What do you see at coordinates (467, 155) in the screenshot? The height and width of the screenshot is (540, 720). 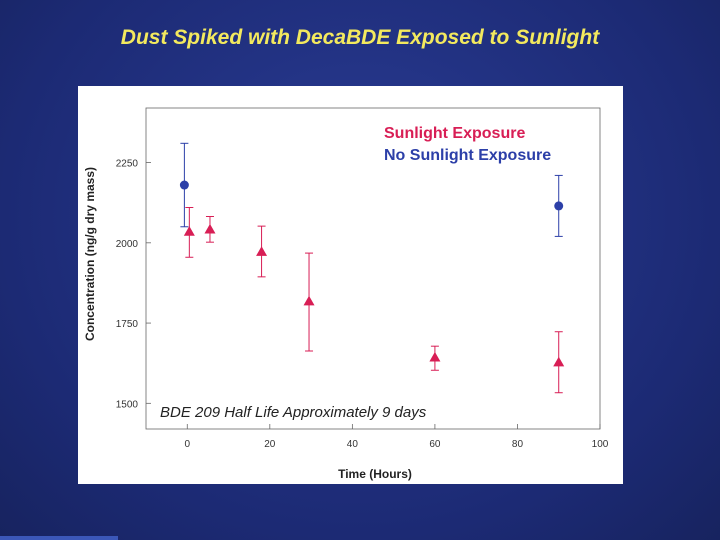 I see `legend-entry-no-sunlight: No Sunlight Exposure` at bounding box center [467, 155].